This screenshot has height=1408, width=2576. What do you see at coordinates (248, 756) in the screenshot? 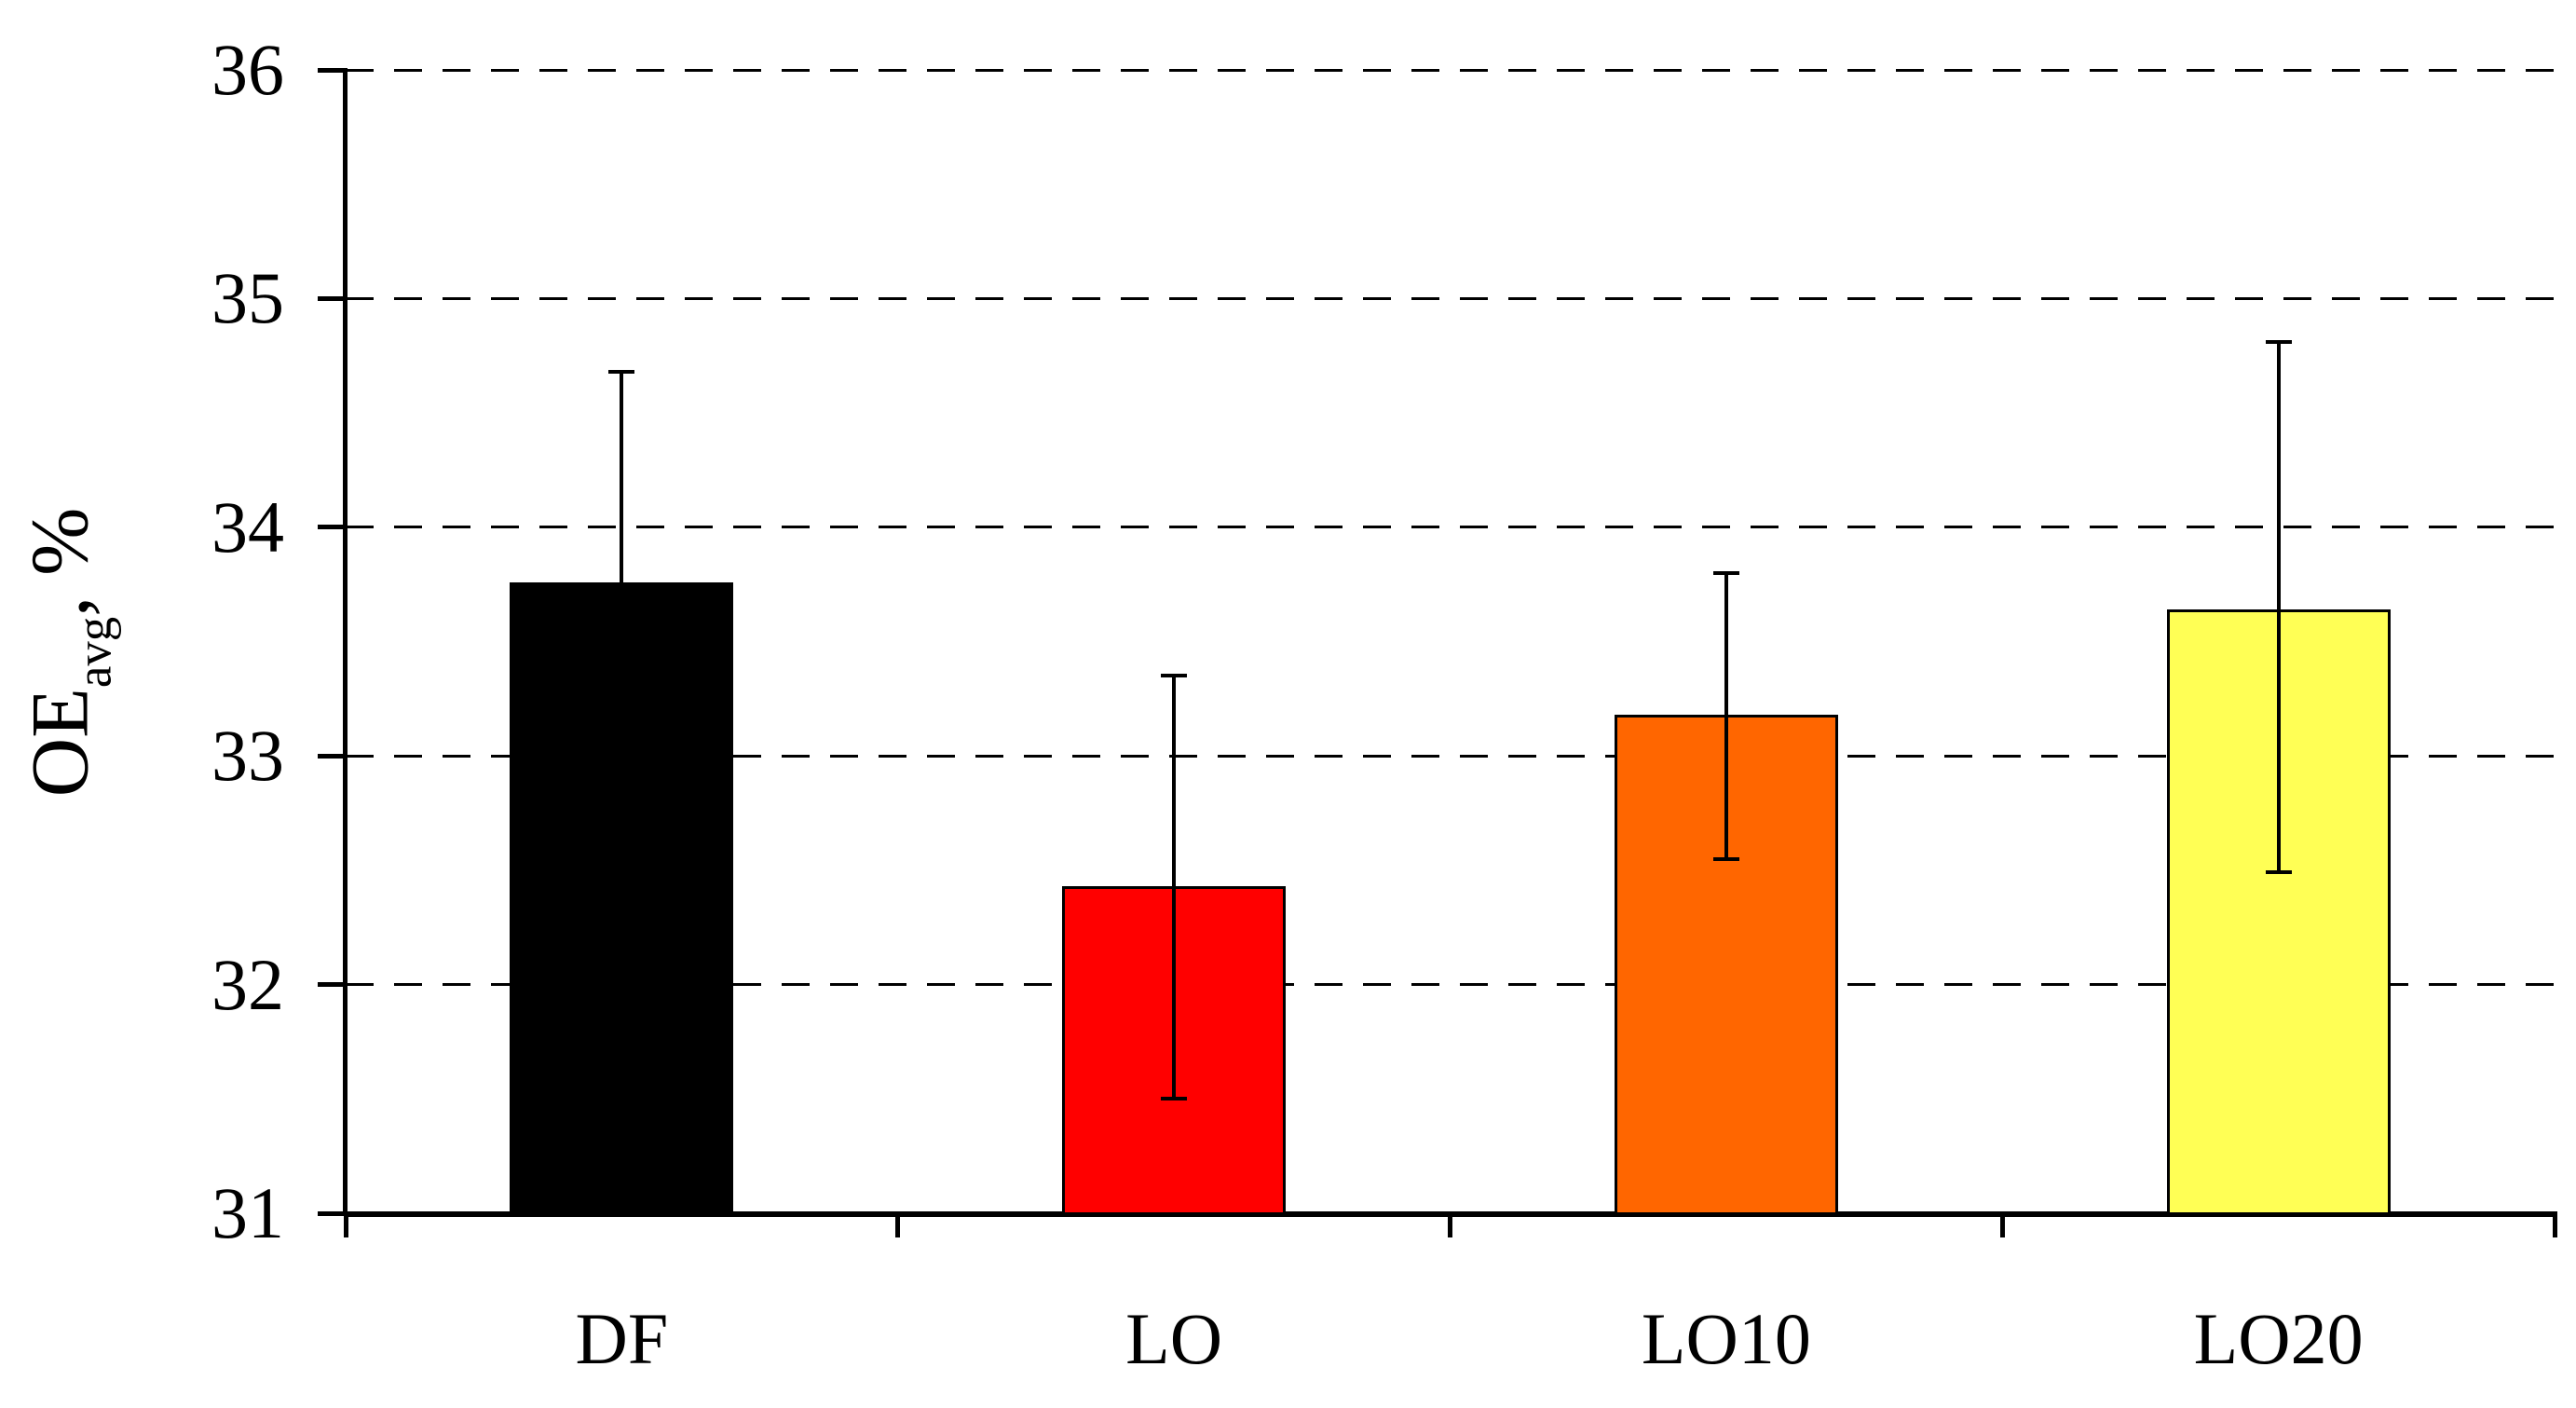
I see `y-tick-label-33: 33` at bounding box center [248, 756].